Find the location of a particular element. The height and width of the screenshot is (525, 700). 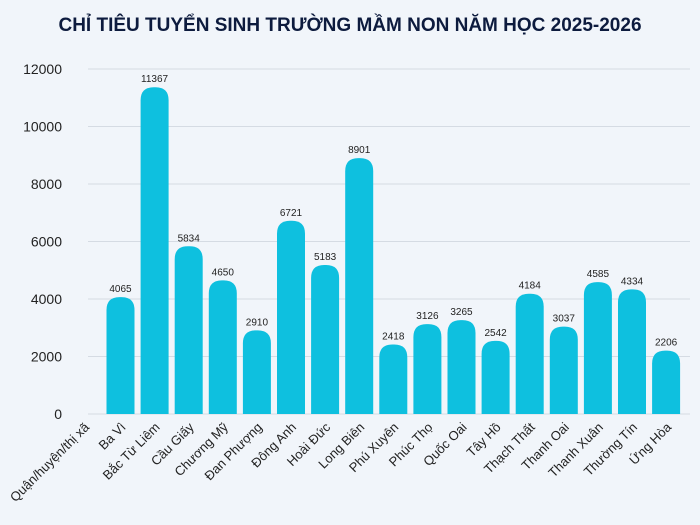

data-label: 3126 is located at coordinates (427, 316).